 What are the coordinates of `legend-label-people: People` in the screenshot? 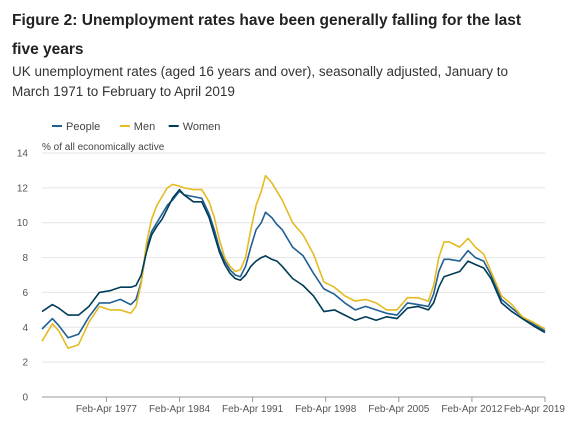 It's located at (83, 127).